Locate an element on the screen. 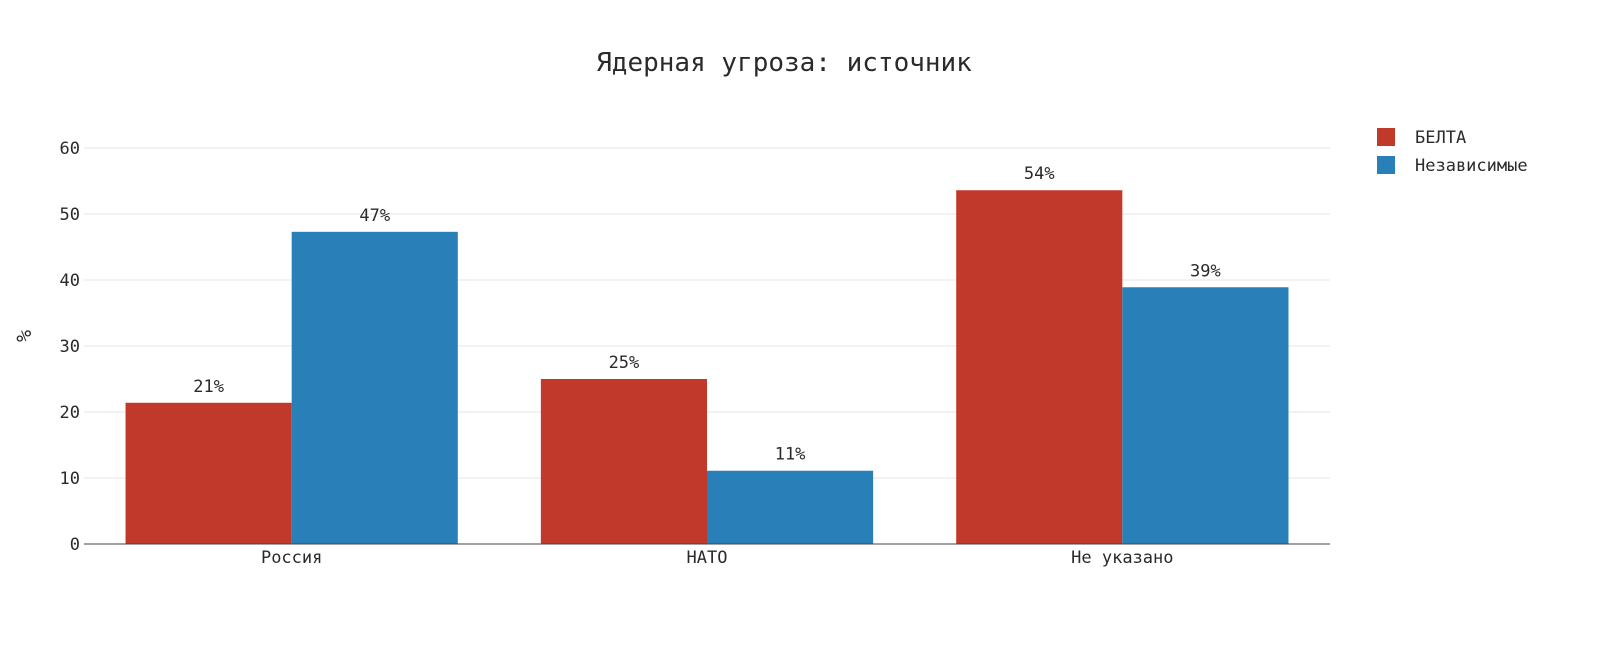 Image resolution: width=1600 pixels, height=659 pixels. x-tick-label: Не указано is located at coordinates (1122, 558).